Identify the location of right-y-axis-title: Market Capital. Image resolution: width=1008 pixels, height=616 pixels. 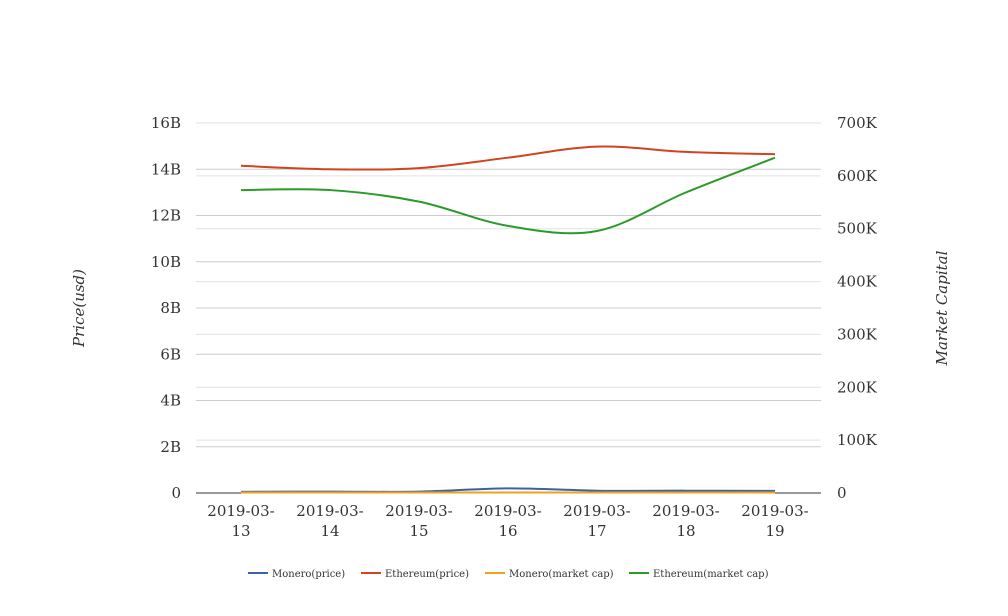
(942, 308).